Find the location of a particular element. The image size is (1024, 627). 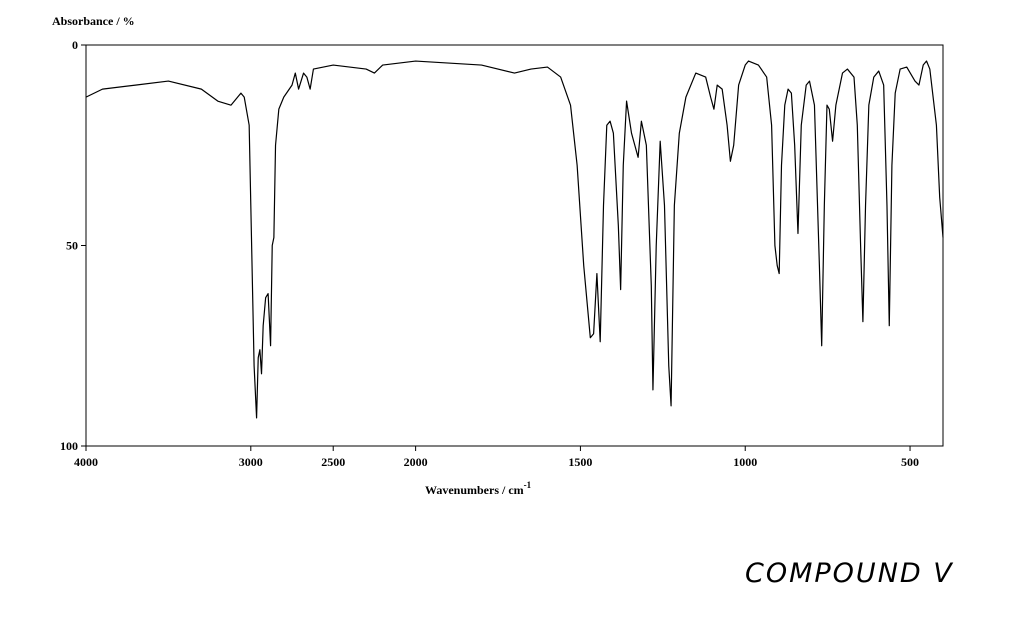

y-tick-label: 50 is located at coordinates (72, 246).